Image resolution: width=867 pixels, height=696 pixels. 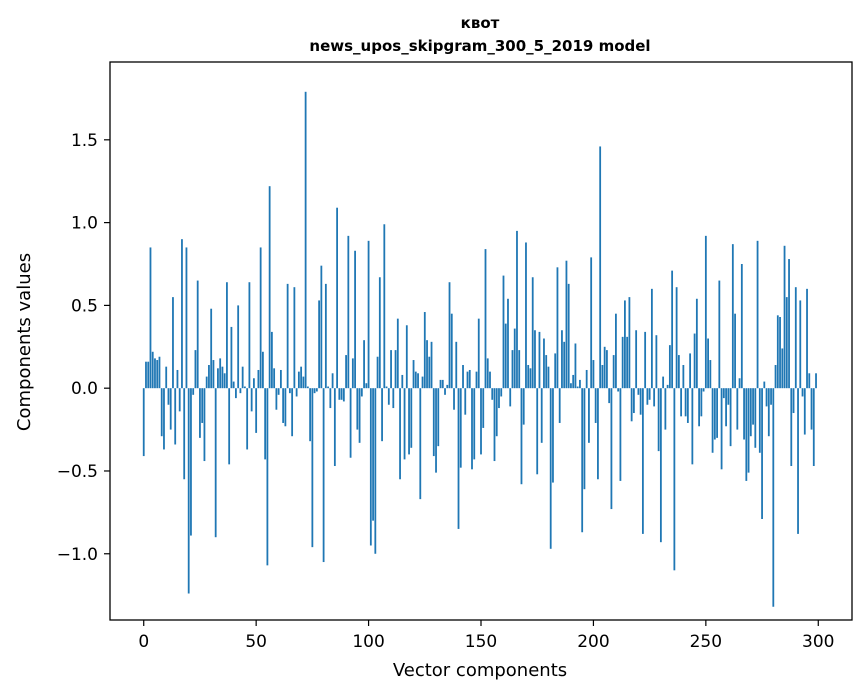 What do you see at coordinates (84, 141) in the screenshot?
I see `y-tick-label: 1.5` at bounding box center [84, 141].